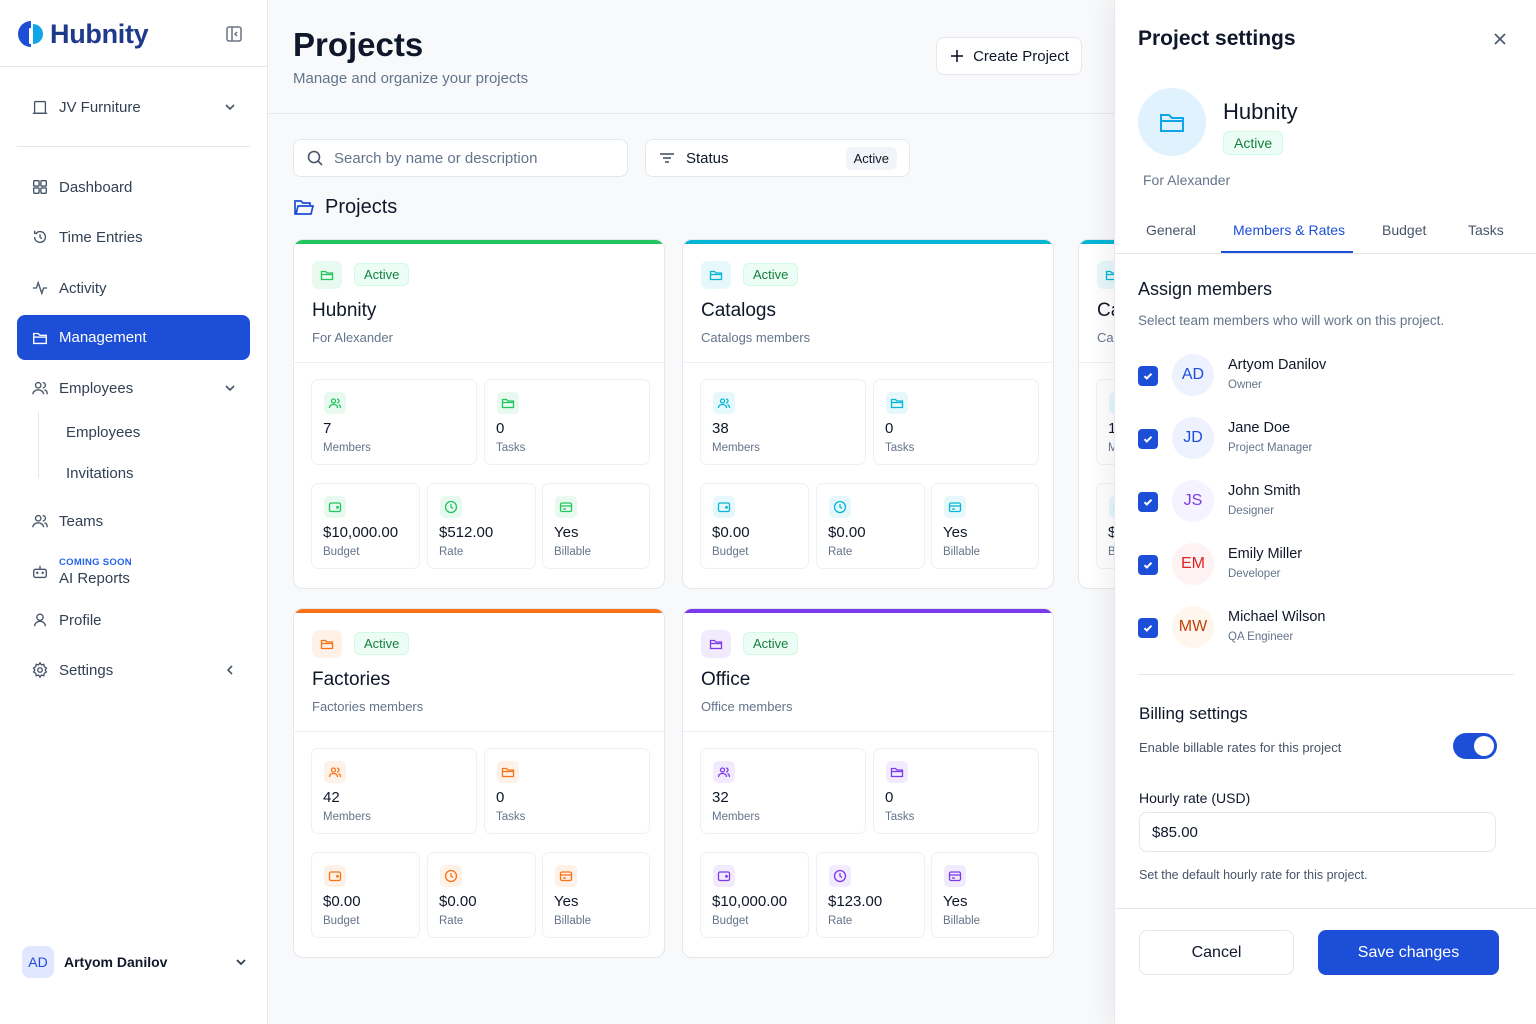 The height and width of the screenshot is (1024, 1536). I want to click on card-icon, so click(955, 876).